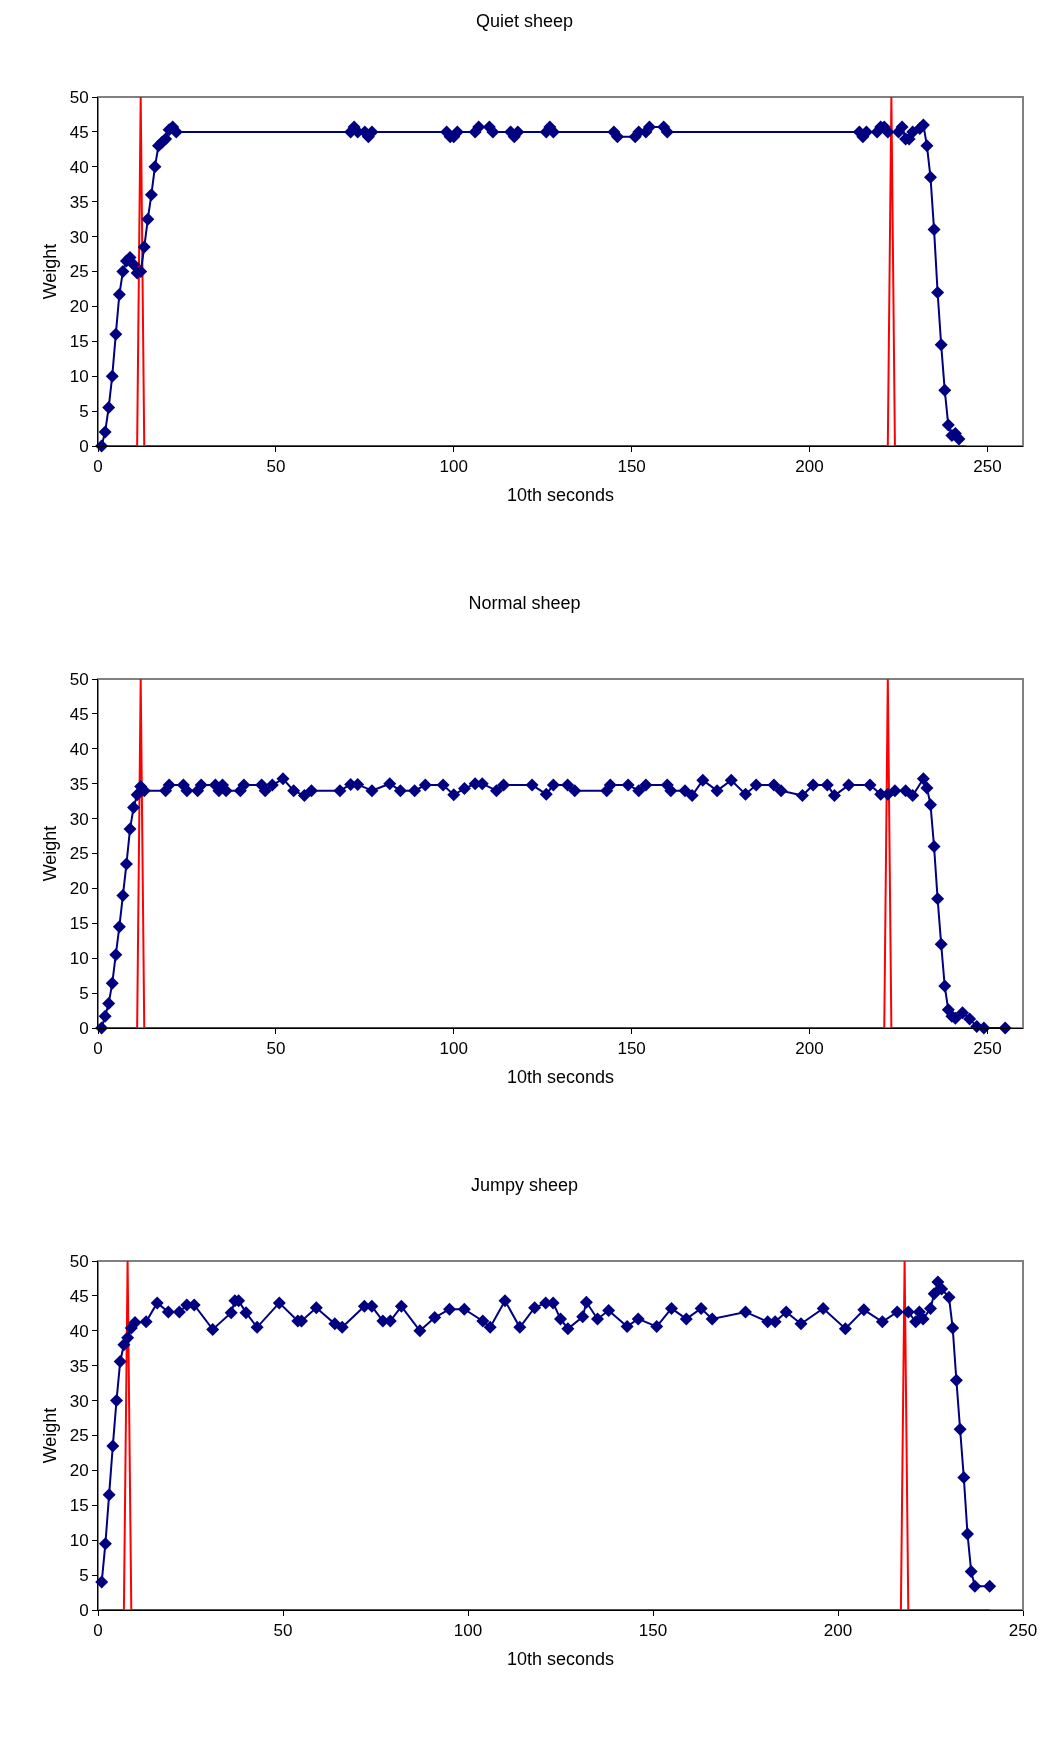  Describe the element at coordinates (524, 1185) in the screenshot. I see `chart-title: Jumpy sheep` at that location.